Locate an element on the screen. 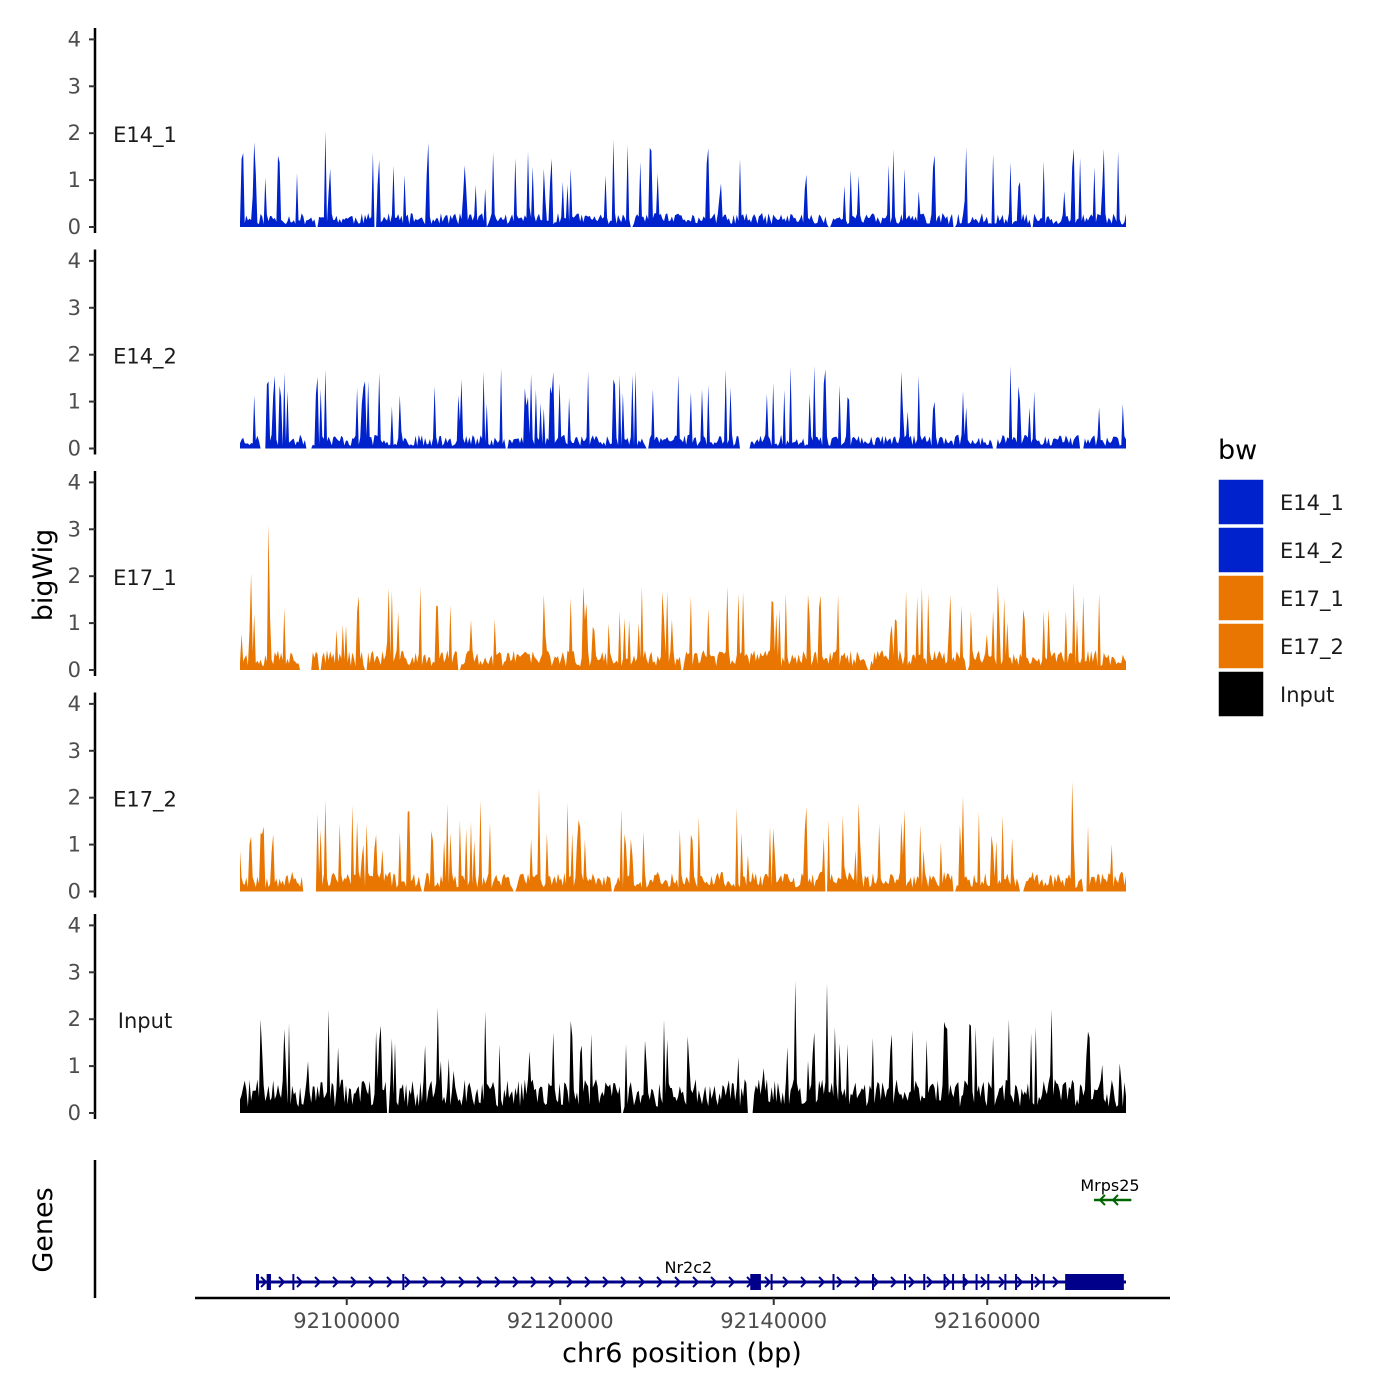 This screenshot has height=1400, width=1400. gene-mrps25: Mrps25 is located at coordinates (1110, 1191).